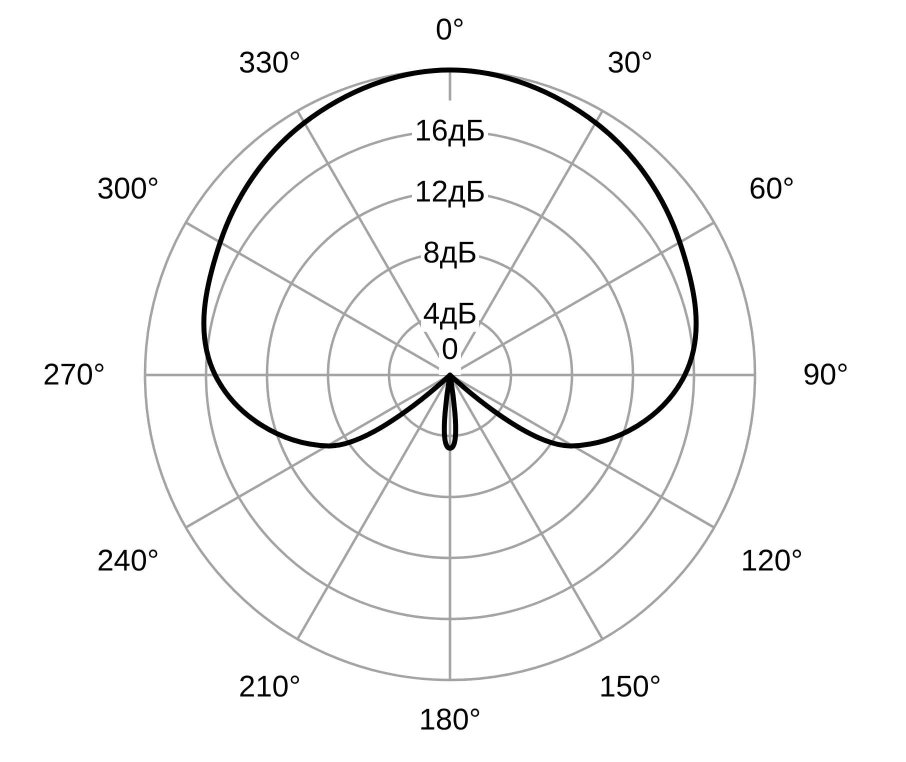 This screenshot has width=906, height=762. What do you see at coordinates (450, 131) in the screenshot?
I see `y-tick-label: 16дБ` at bounding box center [450, 131].